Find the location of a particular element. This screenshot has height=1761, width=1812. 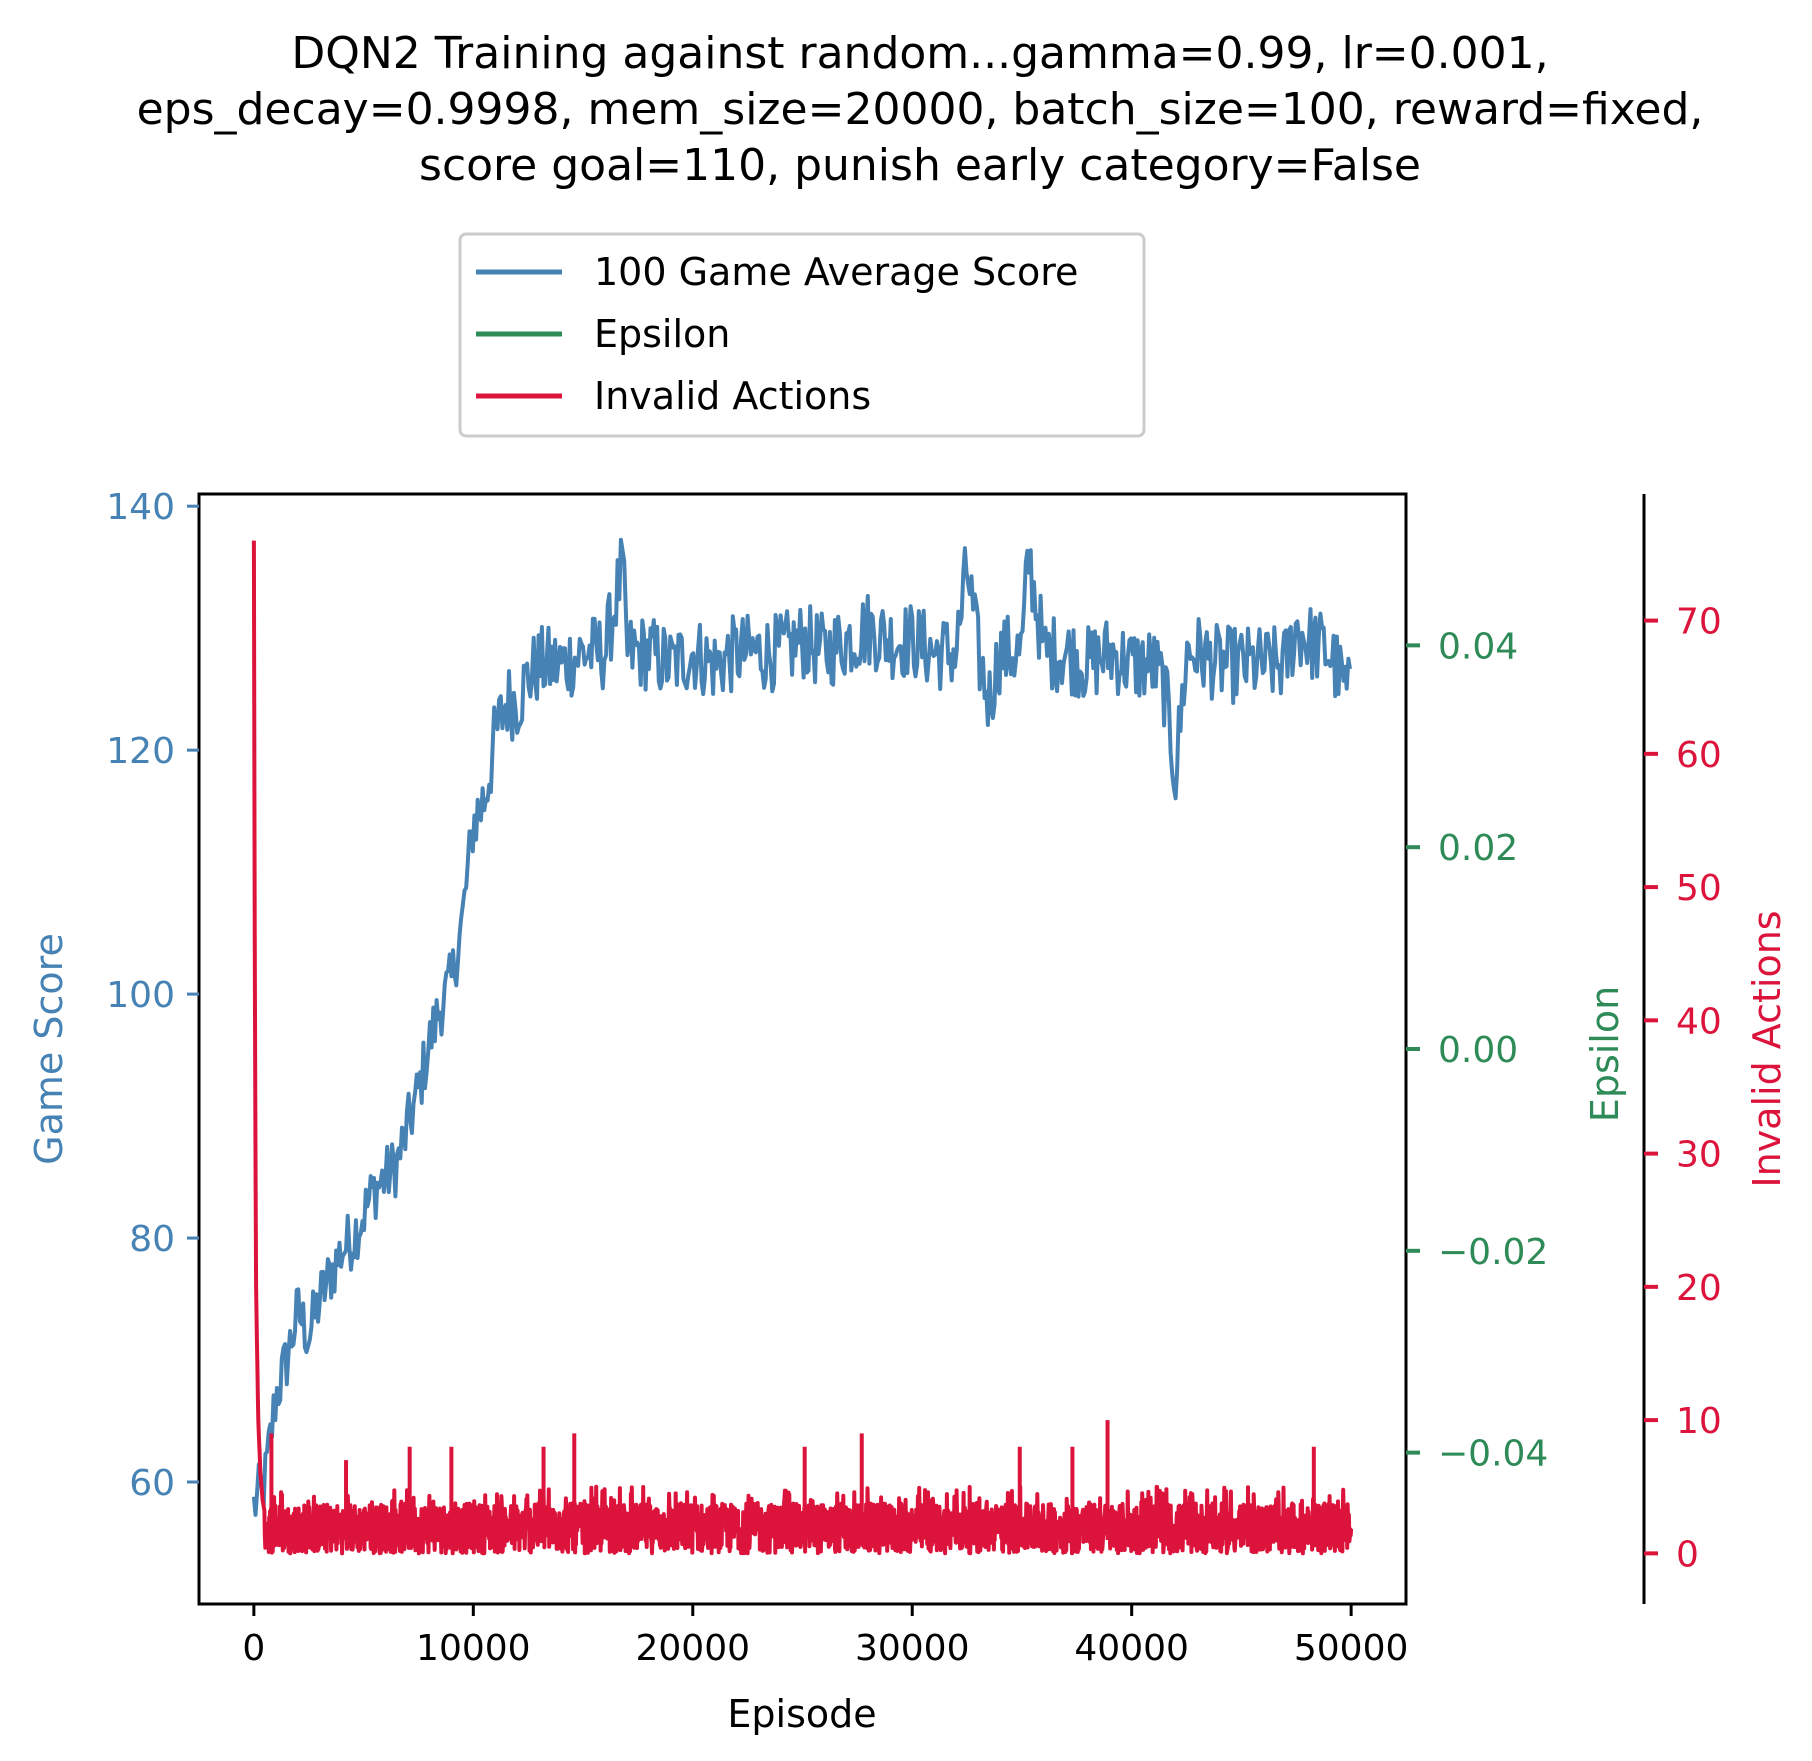

invalid-tick-label: 20 is located at coordinates (1699, 1288).